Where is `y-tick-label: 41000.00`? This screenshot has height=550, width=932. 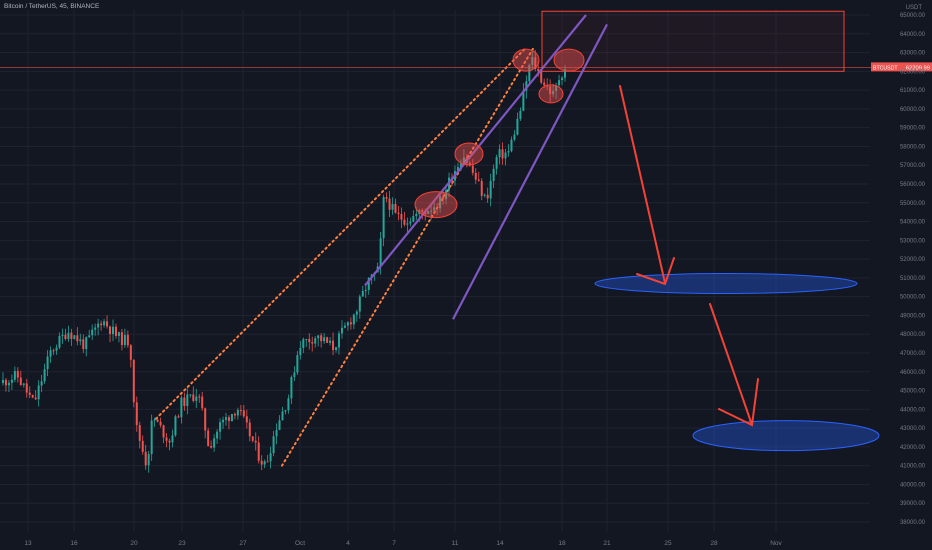 y-tick-label: 41000.00 is located at coordinates (913, 467).